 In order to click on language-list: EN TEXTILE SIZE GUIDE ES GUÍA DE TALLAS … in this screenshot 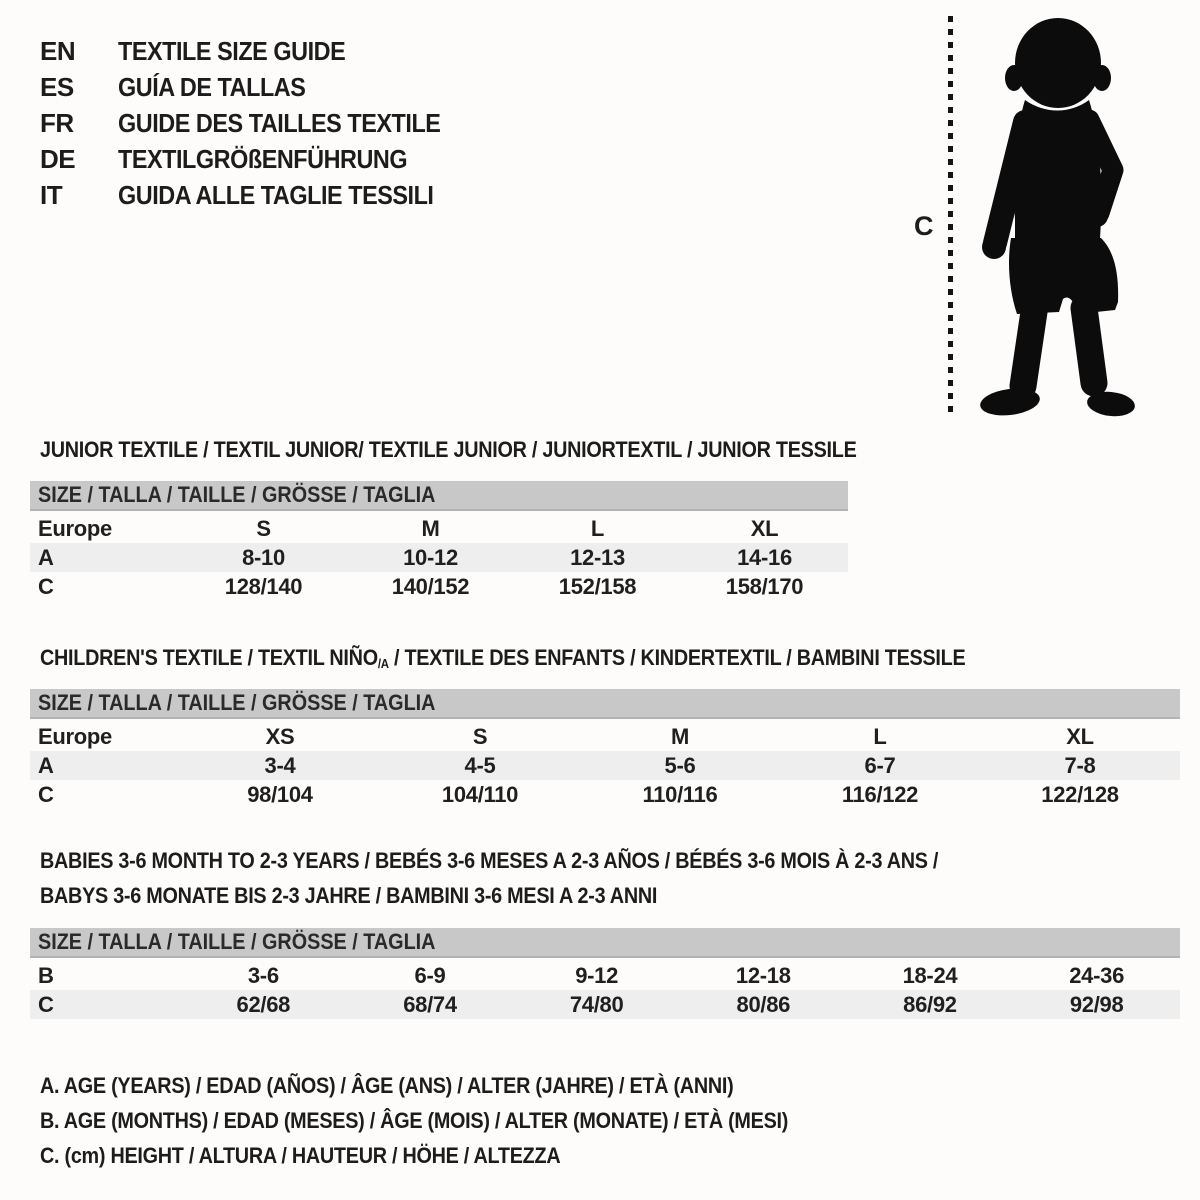, I will do `click(258, 123)`.